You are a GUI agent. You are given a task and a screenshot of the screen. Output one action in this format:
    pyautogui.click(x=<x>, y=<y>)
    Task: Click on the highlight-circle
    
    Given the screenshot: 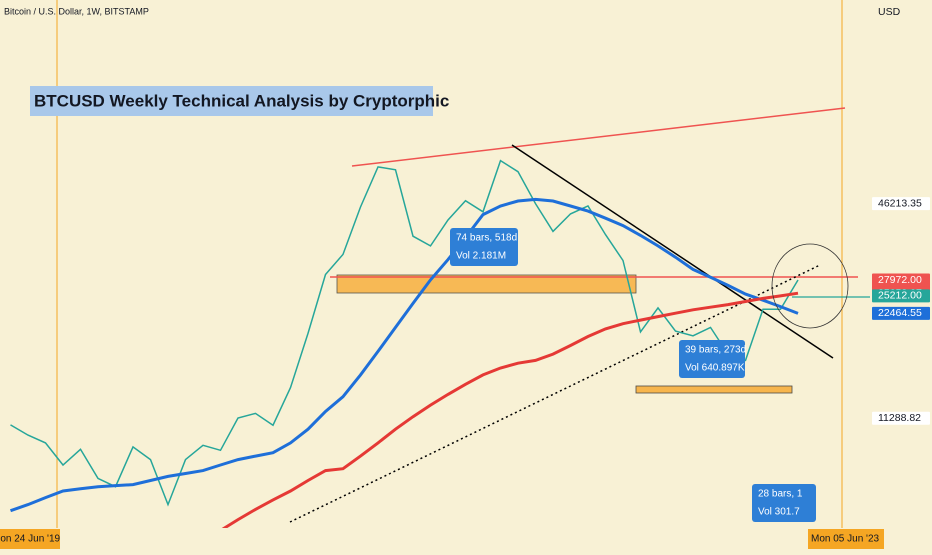 What is the action you would take?
    pyautogui.click(x=810, y=286)
    